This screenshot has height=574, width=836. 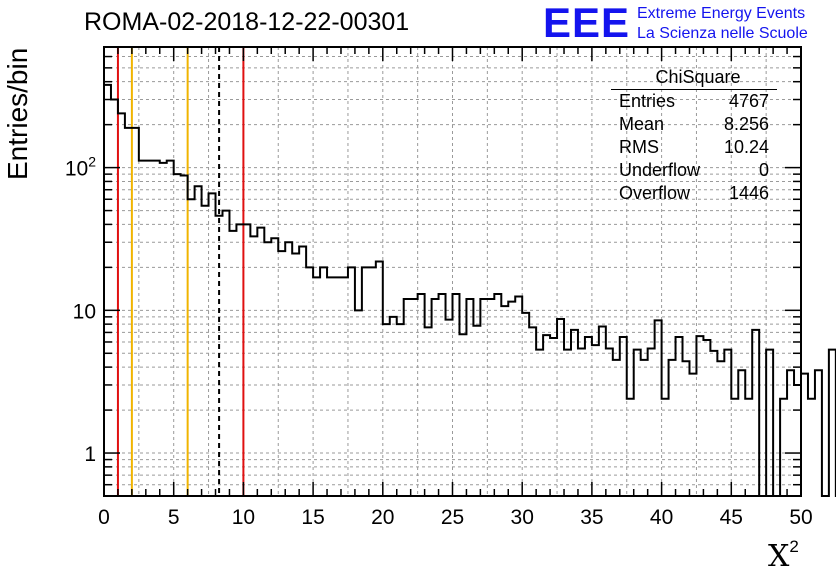 I want to click on stats-label: Entries, so click(x=647, y=101).